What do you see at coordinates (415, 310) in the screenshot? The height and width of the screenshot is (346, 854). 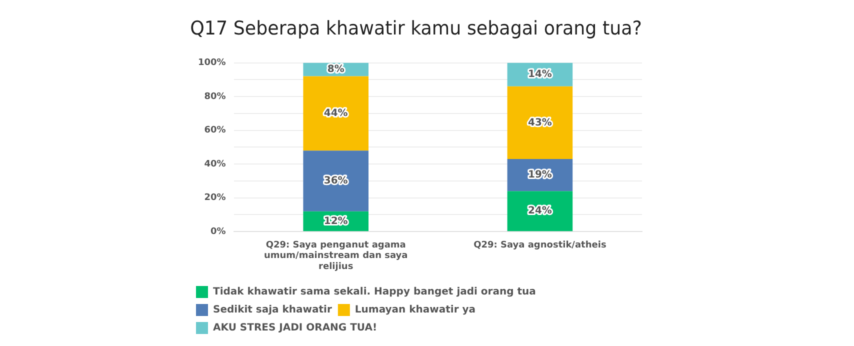 I see `legend-label: Lumayan khawatir ya` at bounding box center [415, 310].